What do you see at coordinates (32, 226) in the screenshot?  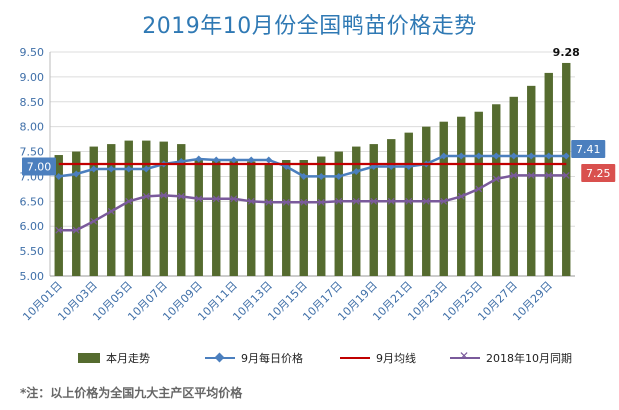 I see `y-tick-label: 6.00` at bounding box center [32, 226].